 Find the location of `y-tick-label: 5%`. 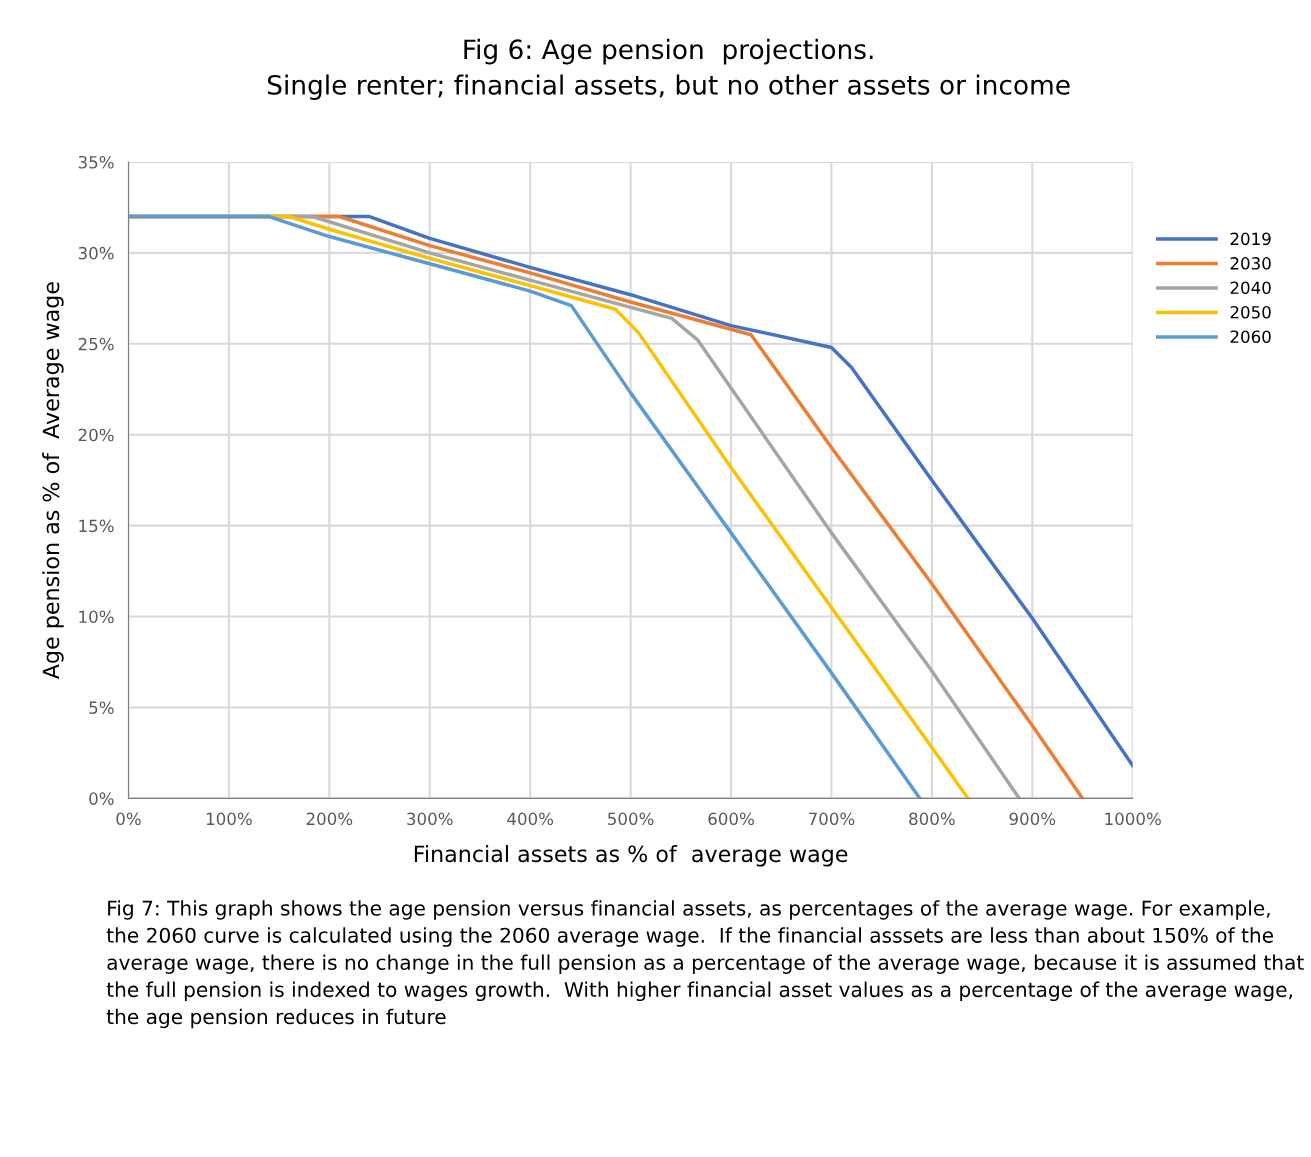

y-tick-label: 5% is located at coordinates (101, 707).